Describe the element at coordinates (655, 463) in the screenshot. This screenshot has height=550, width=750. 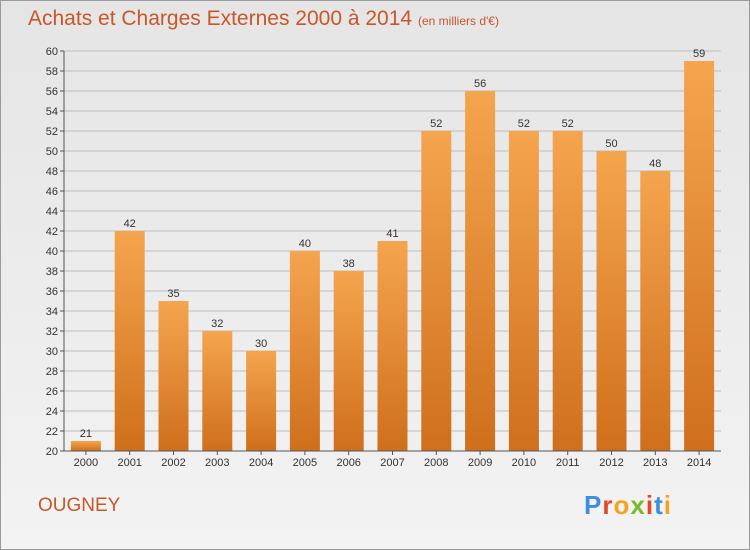
I see `x-tick-label: 2013` at that location.